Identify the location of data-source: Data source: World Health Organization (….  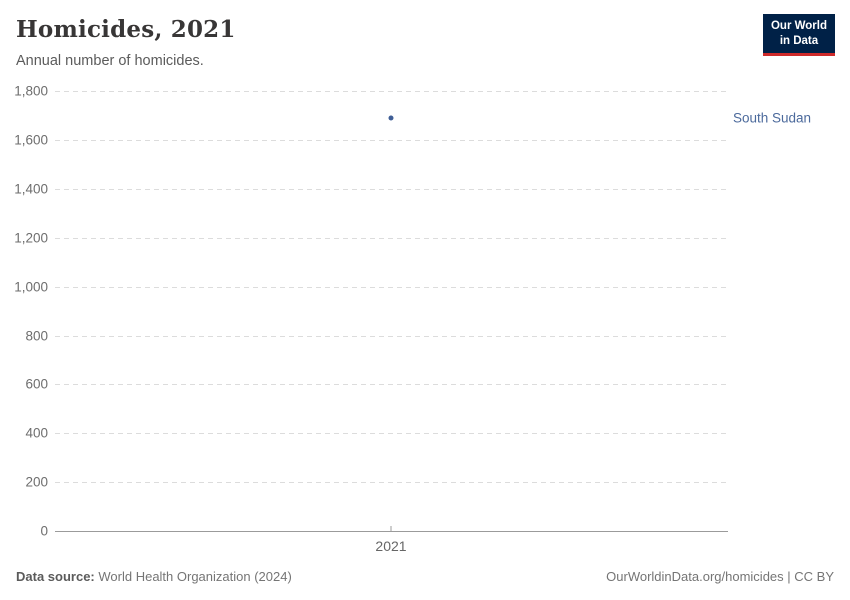
(154, 576).